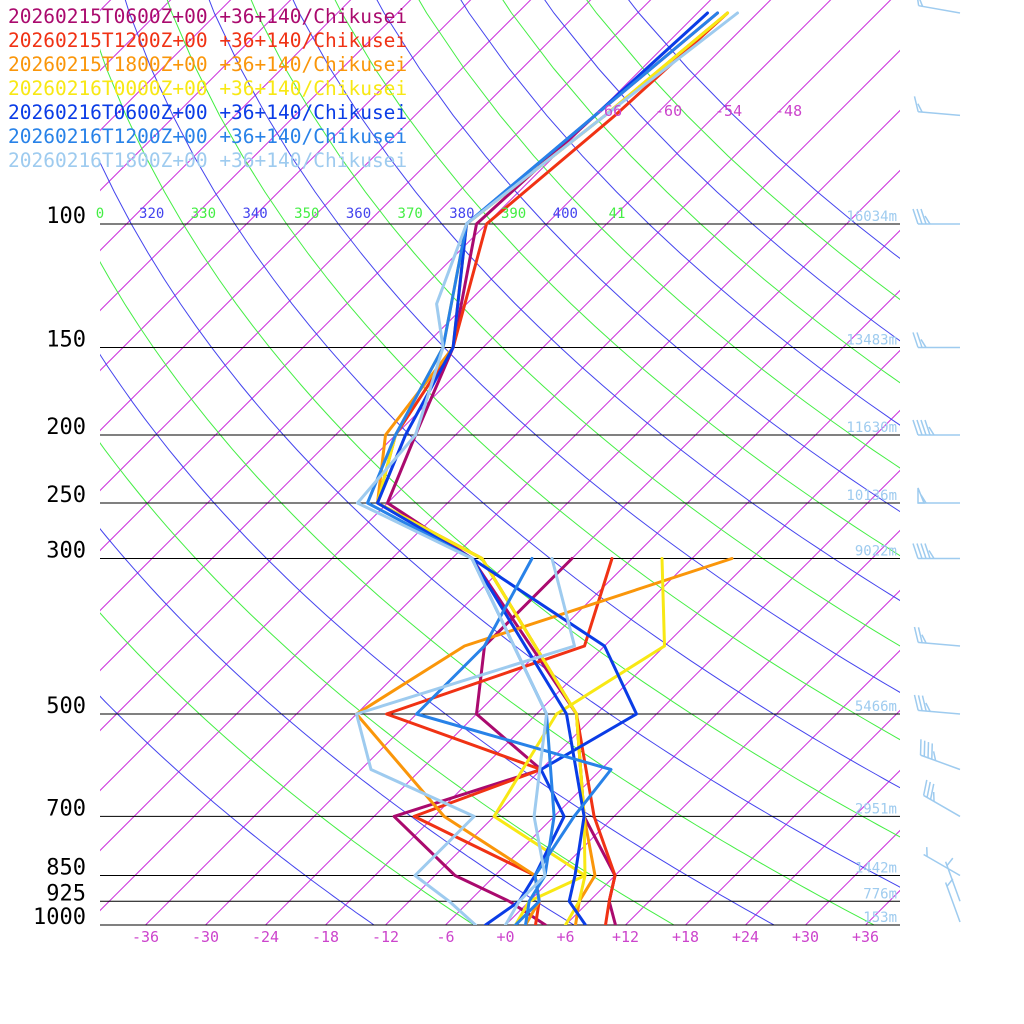 Image resolution: width=1024 pixels, height=1024 pixels. I want to click on legend-entry: 20260215T1200Z+00 +36+140/Chikusei, so click(208, 40).